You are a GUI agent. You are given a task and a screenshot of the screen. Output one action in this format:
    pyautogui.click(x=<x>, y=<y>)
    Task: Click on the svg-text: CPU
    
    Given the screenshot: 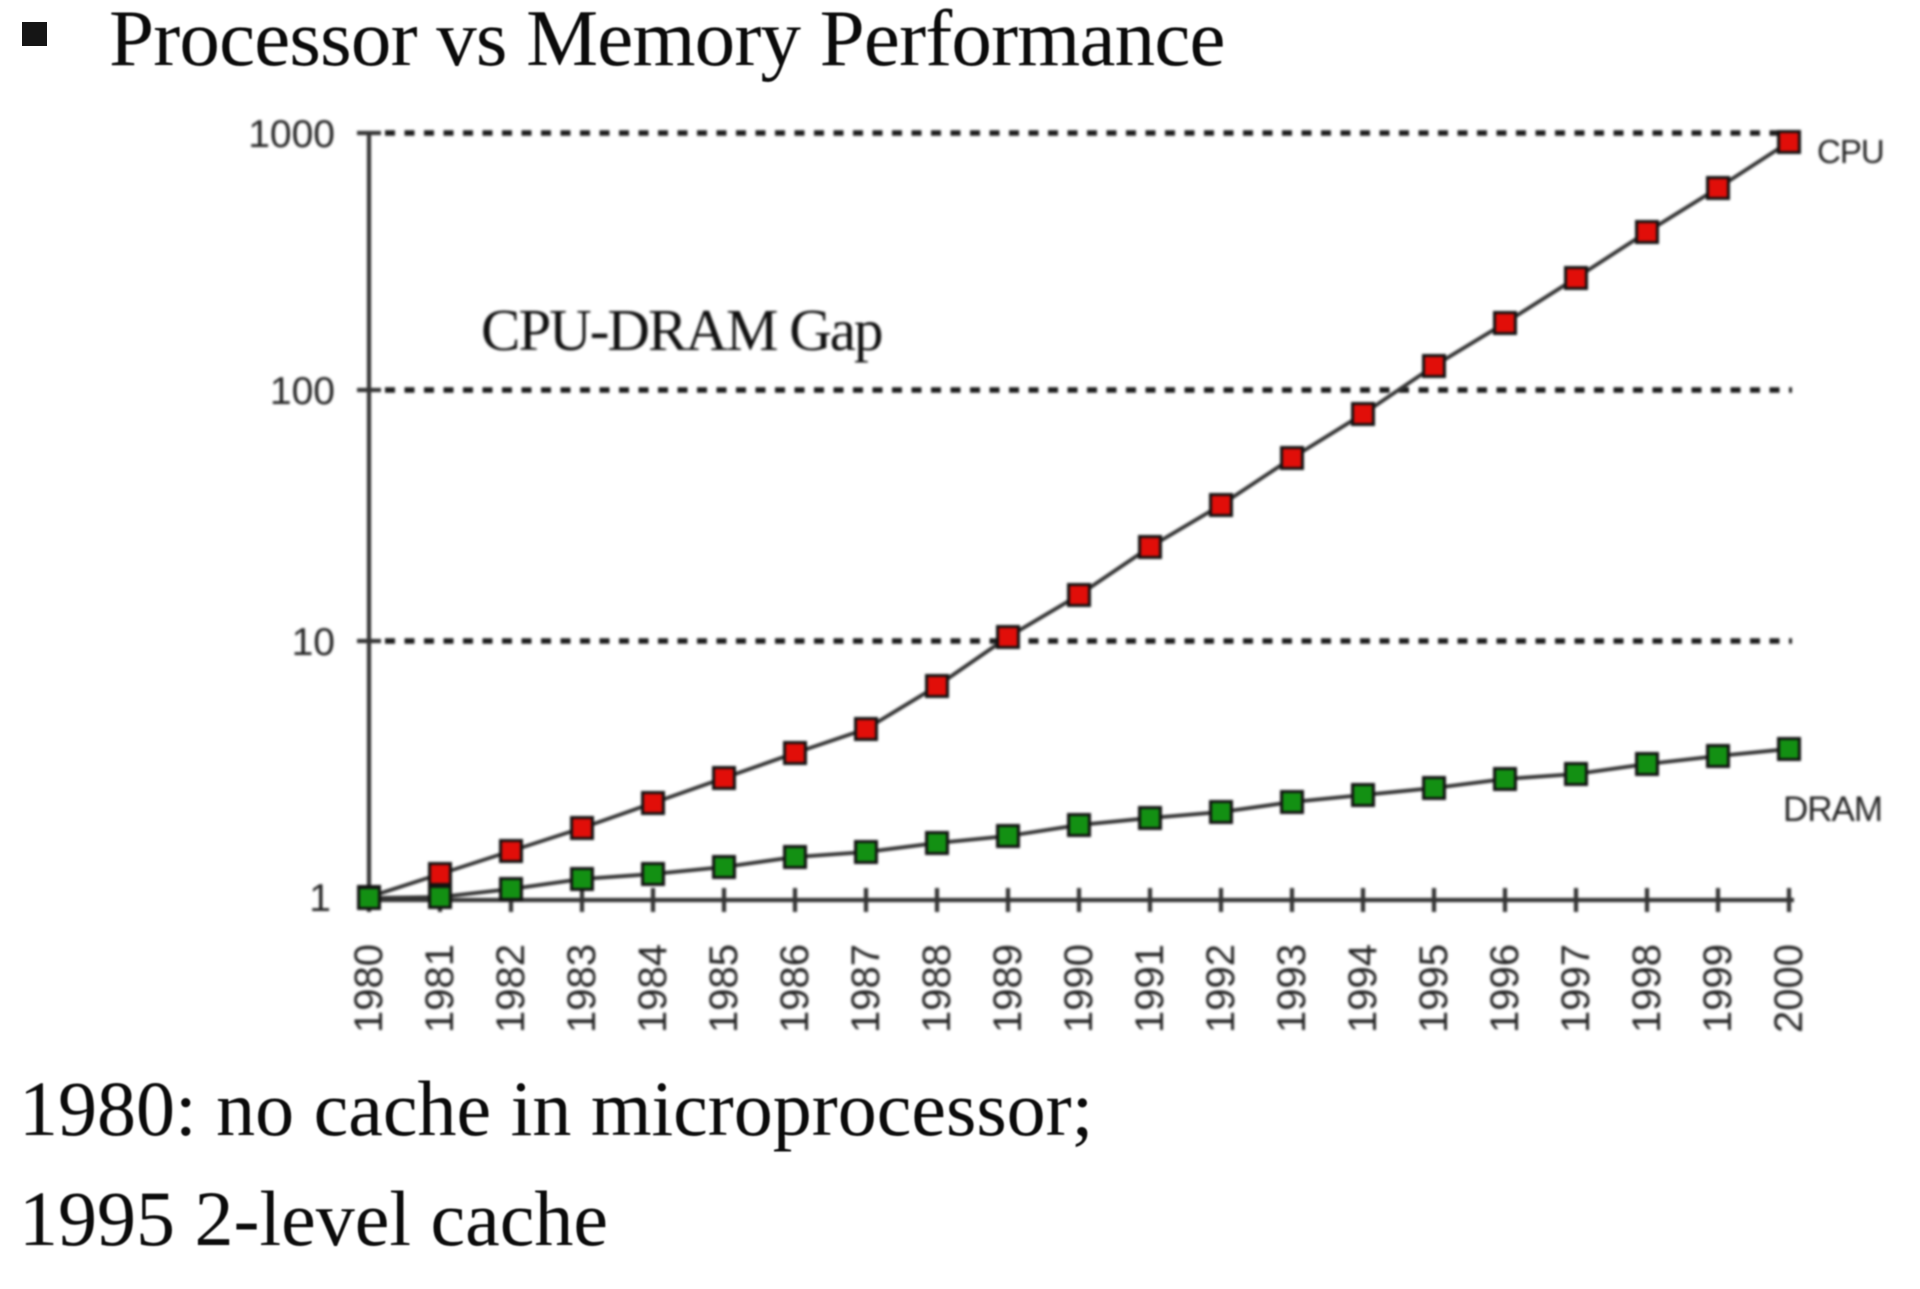 What is the action you would take?
    pyautogui.click(x=1850, y=151)
    